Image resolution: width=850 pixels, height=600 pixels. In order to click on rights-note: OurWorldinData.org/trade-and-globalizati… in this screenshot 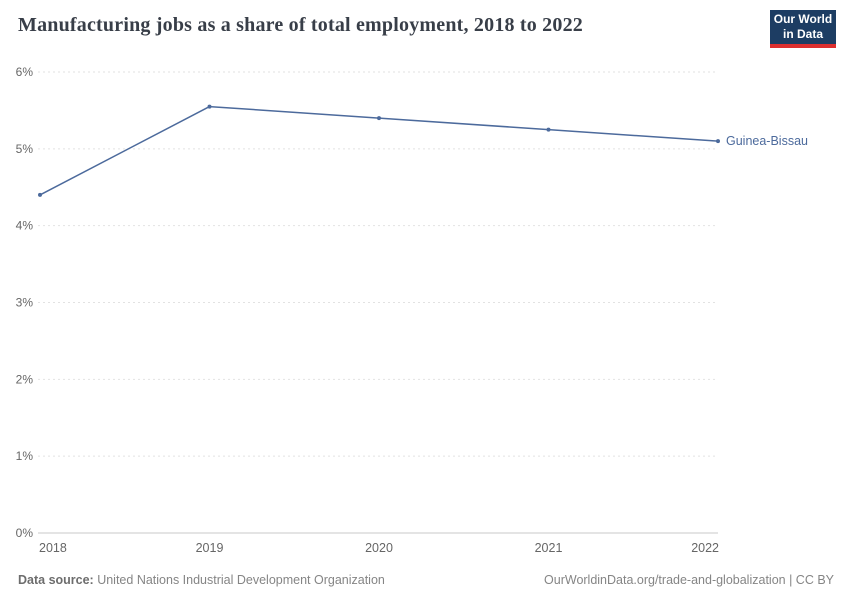, I will do `click(689, 580)`.